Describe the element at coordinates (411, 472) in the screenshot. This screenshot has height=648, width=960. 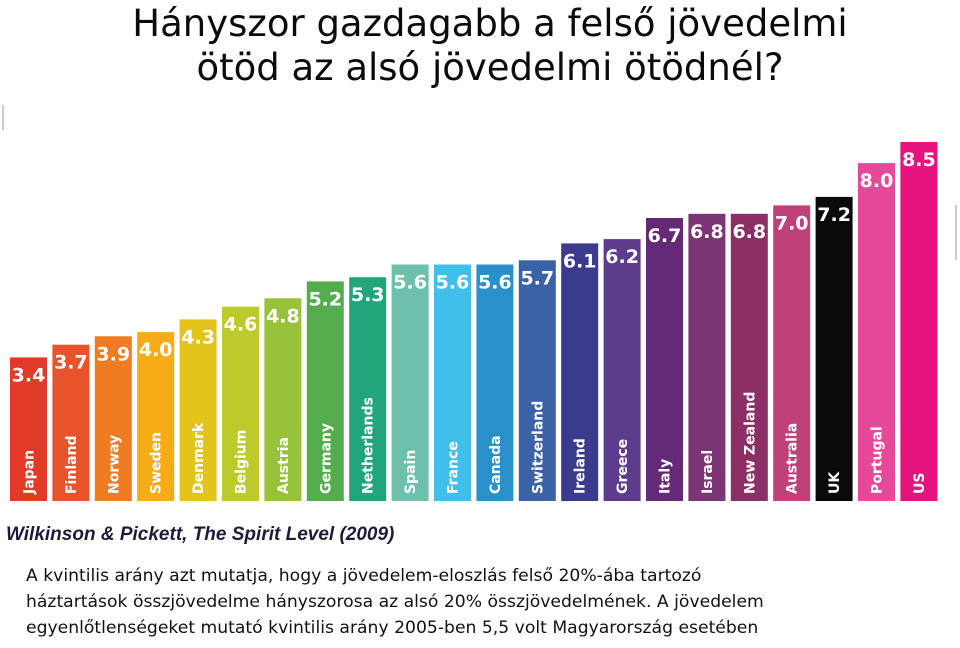
I see `bar-label-spain: Spain` at that location.